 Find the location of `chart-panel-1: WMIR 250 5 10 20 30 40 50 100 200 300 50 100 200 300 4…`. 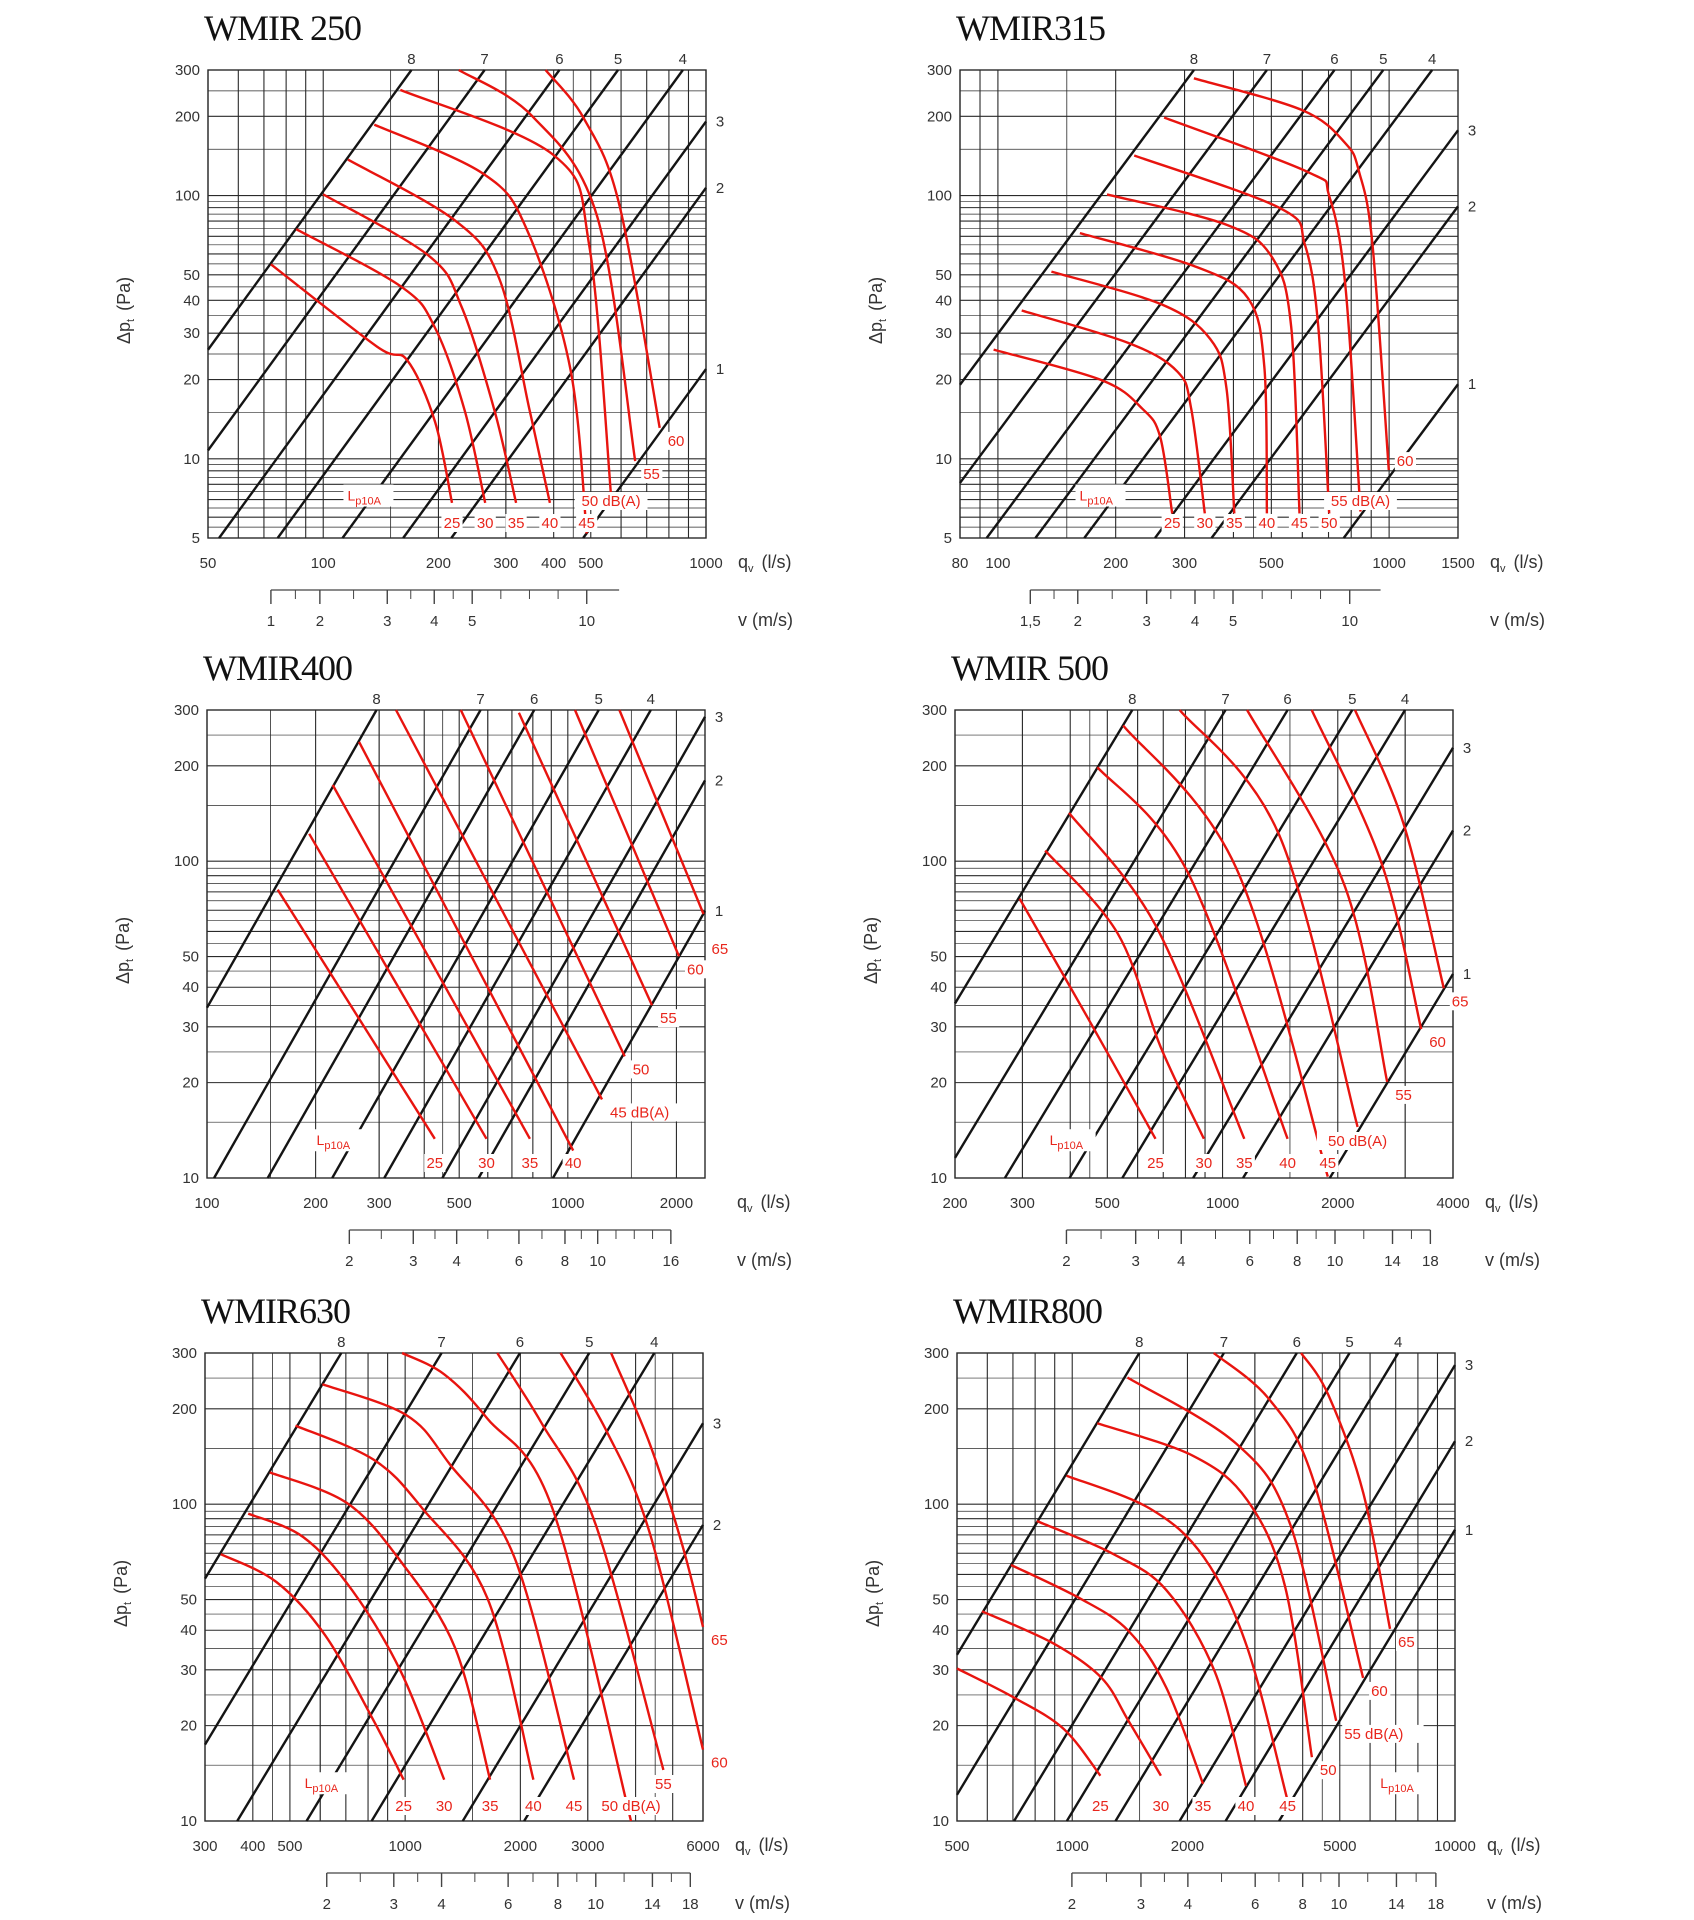

chart-panel-1: WMIR 250 5 10 20 30 40 50 100 200 300 50 100 200 300 4… is located at coordinates (453, 319).